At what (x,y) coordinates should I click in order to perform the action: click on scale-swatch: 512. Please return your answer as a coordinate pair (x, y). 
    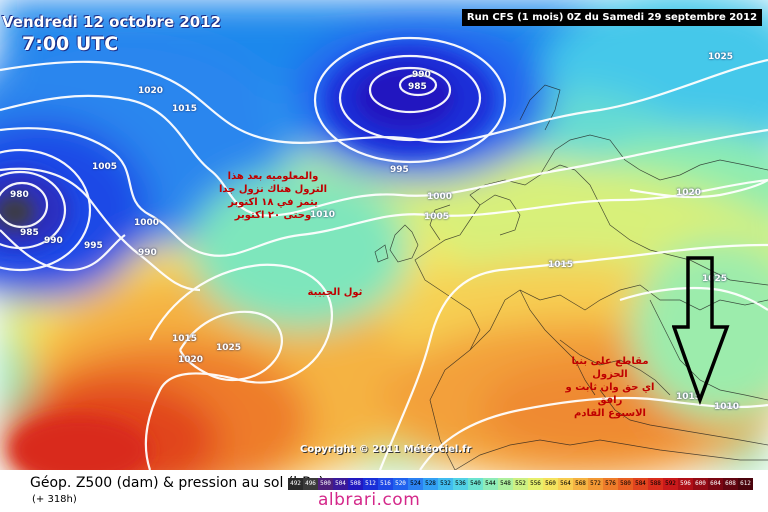
    Looking at the image, I should click on (370, 484).